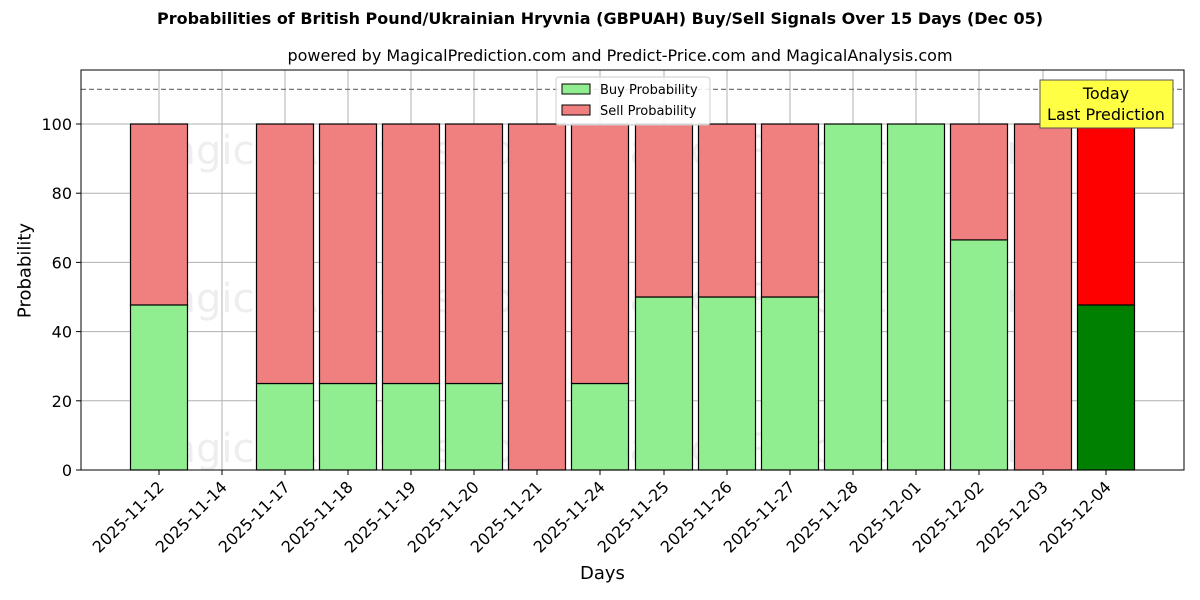  Describe the element at coordinates (25, 270) in the screenshot. I see `y-axis-label: Probability` at that location.